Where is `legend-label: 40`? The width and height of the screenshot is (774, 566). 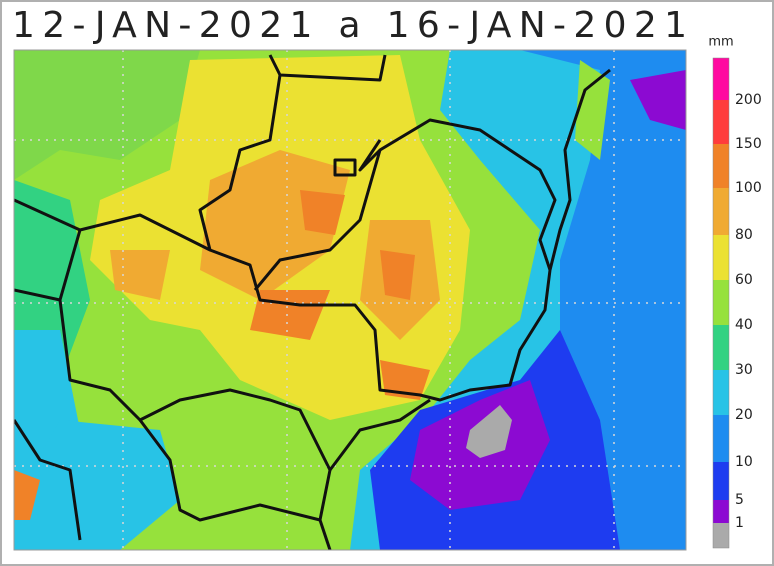 legend-label: 40 is located at coordinates (744, 325).